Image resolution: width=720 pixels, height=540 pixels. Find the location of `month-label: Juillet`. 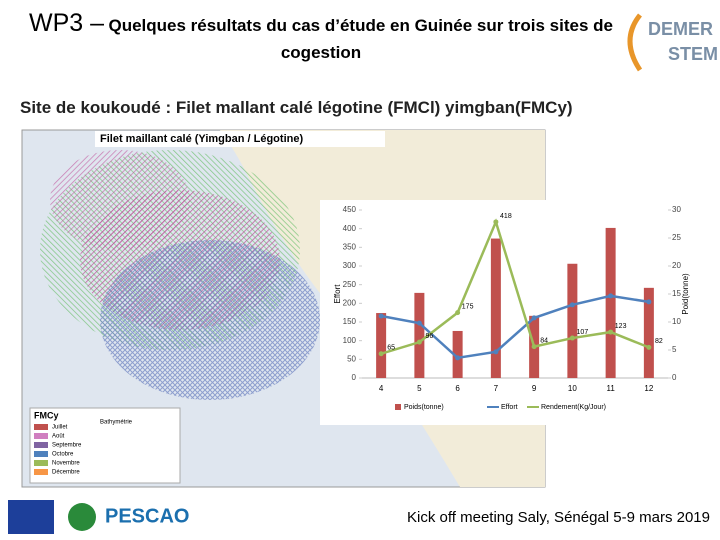

month-label: Juillet is located at coordinates (60, 428).